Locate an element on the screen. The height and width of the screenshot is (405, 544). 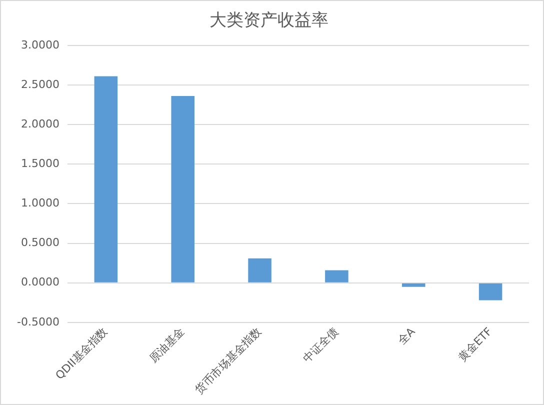
chart-title: 大类资产收益率 is located at coordinates (269, 20).